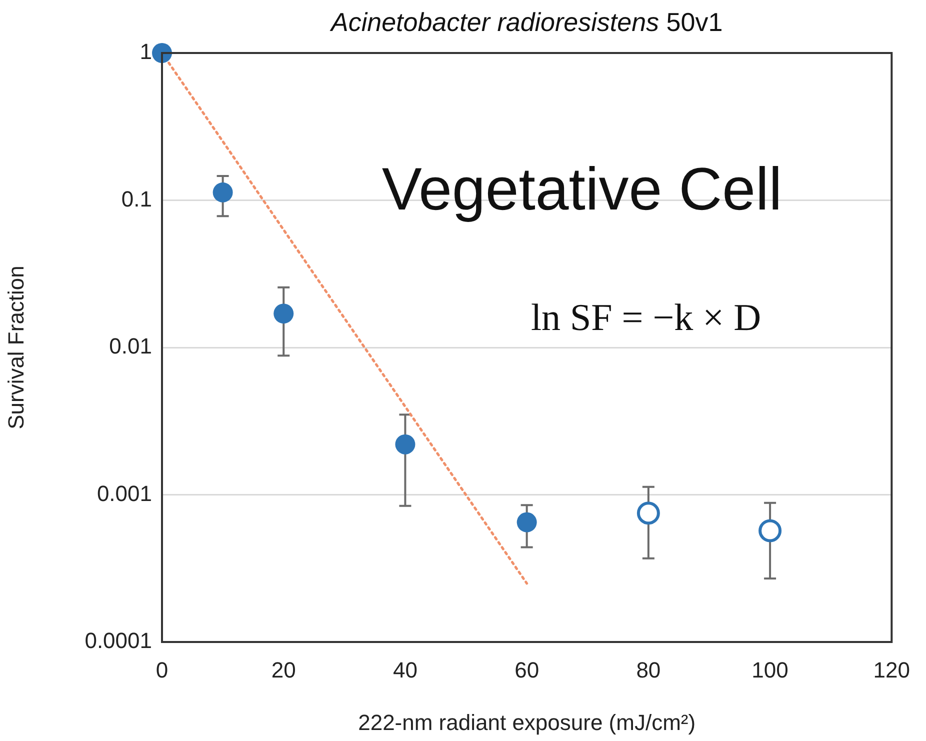 The height and width of the screenshot is (741, 926). I want to click on x-tick-label: 60, so click(527, 669).